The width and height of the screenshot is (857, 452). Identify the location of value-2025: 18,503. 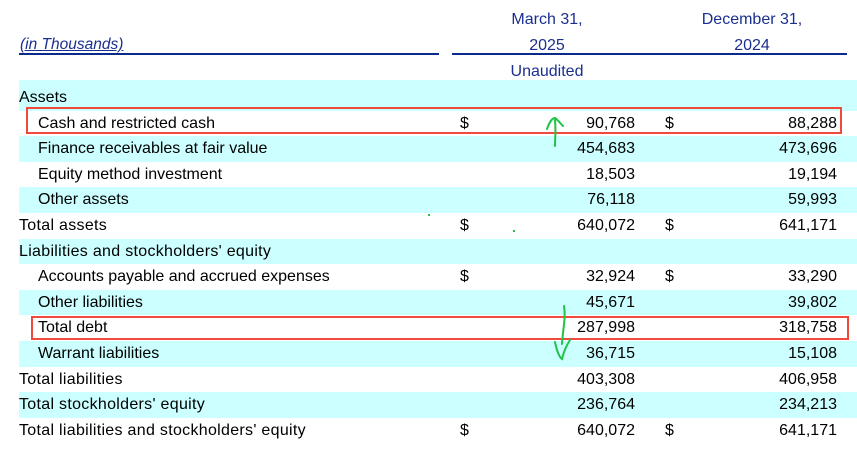
(610, 174).